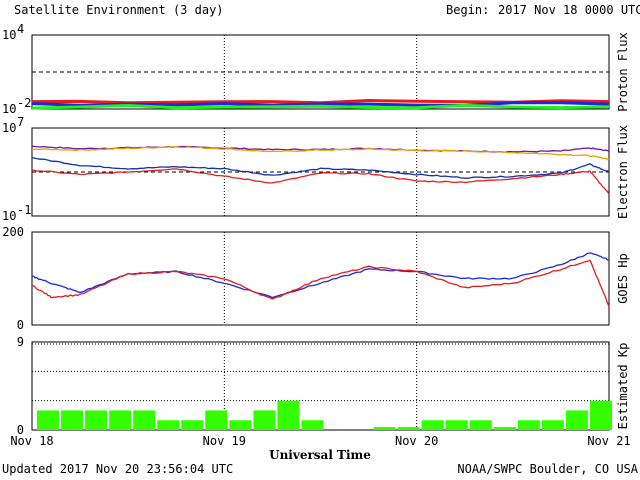 This screenshot has height=480, width=640. I want to click on y-tick-top: 9, so click(20, 342).